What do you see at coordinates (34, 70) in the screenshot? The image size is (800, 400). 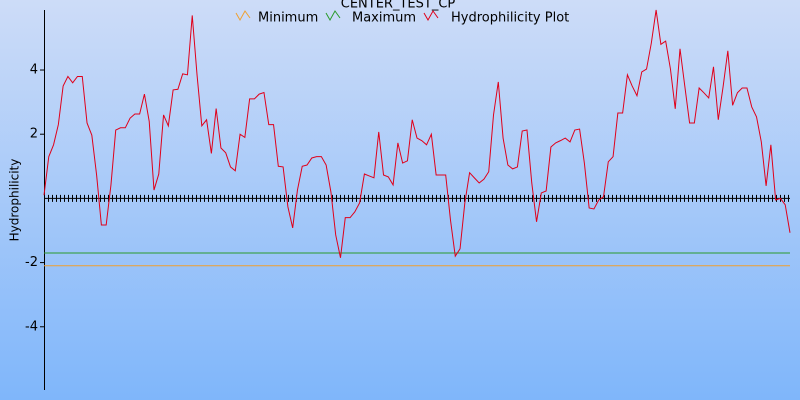 I see `y-tick-label: 4` at bounding box center [34, 70].